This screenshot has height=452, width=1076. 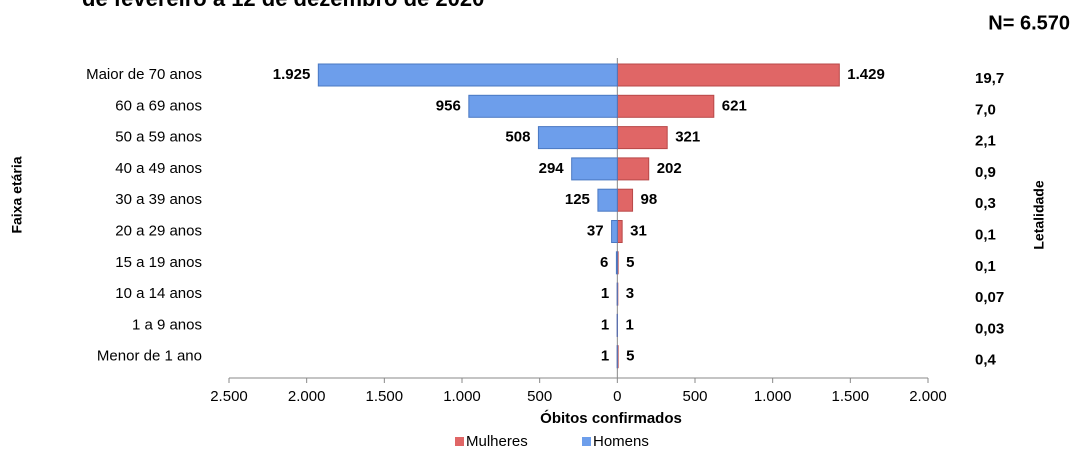 What do you see at coordinates (448, 105) in the screenshot?
I see `data-label: 956` at bounding box center [448, 105].